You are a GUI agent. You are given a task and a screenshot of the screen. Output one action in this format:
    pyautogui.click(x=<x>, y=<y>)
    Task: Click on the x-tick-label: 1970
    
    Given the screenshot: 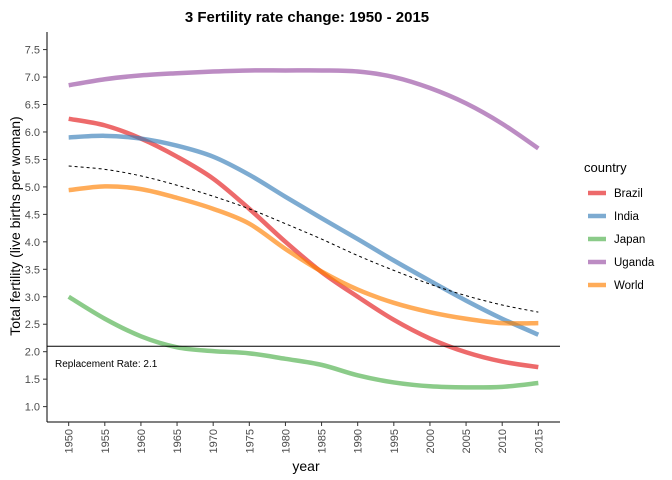 What is the action you would take?
    pyautogui.click(x=214, y=441)
    